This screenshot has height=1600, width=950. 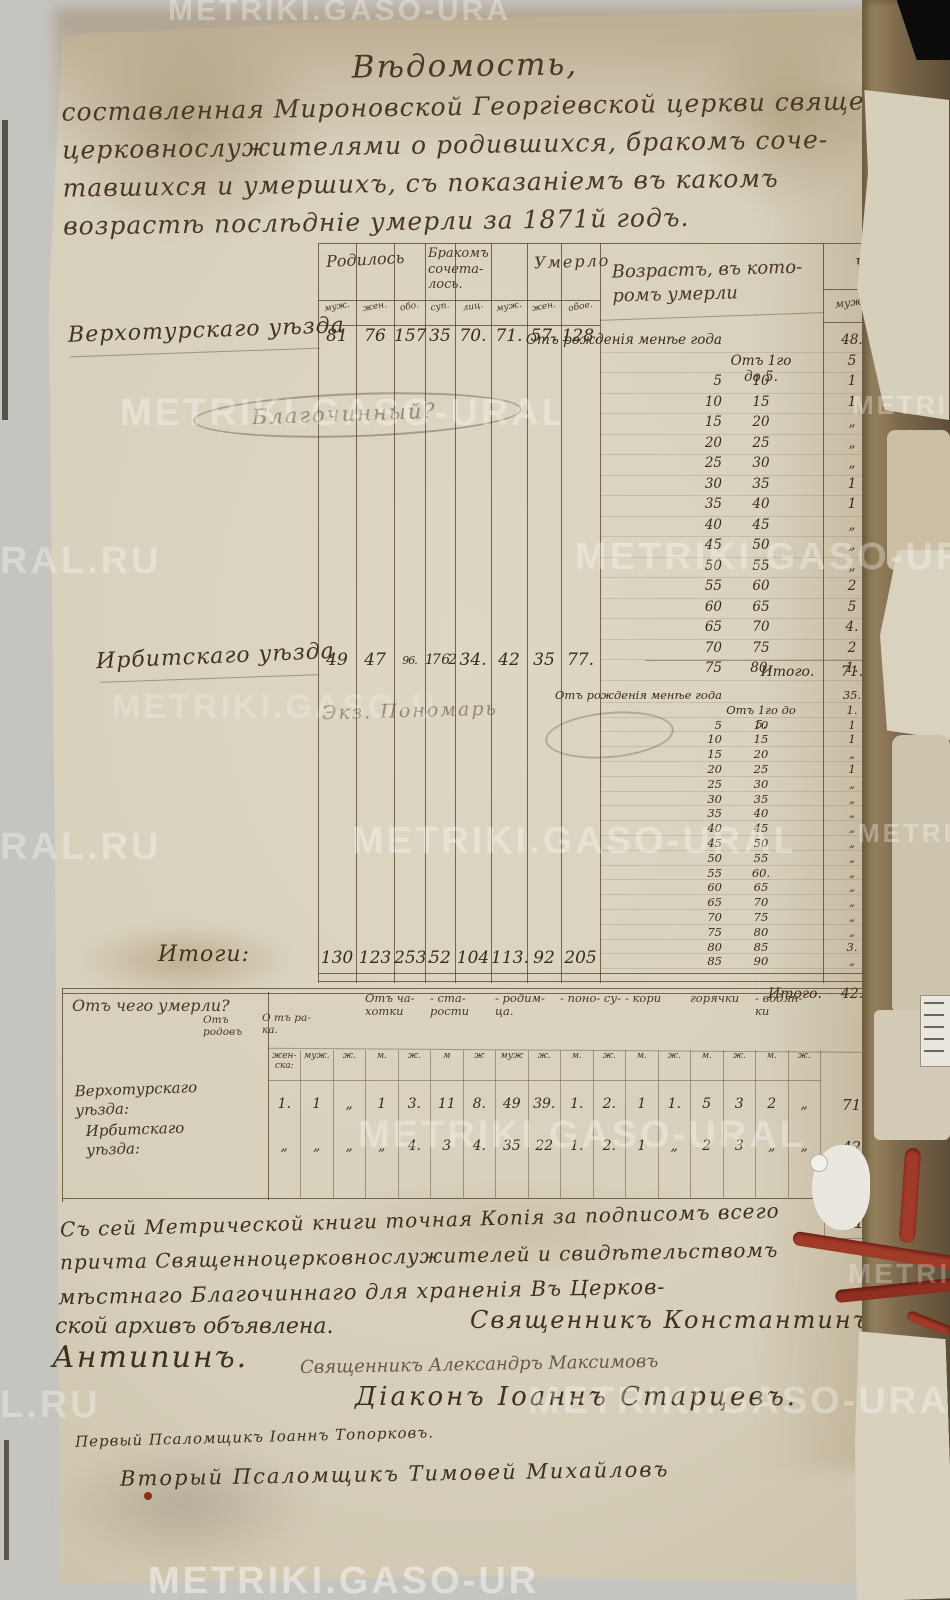 What do you see at coordinates (739, 1104) in the screenshot?
I see `value-cell: 3` at bounding box center [739, 1104].